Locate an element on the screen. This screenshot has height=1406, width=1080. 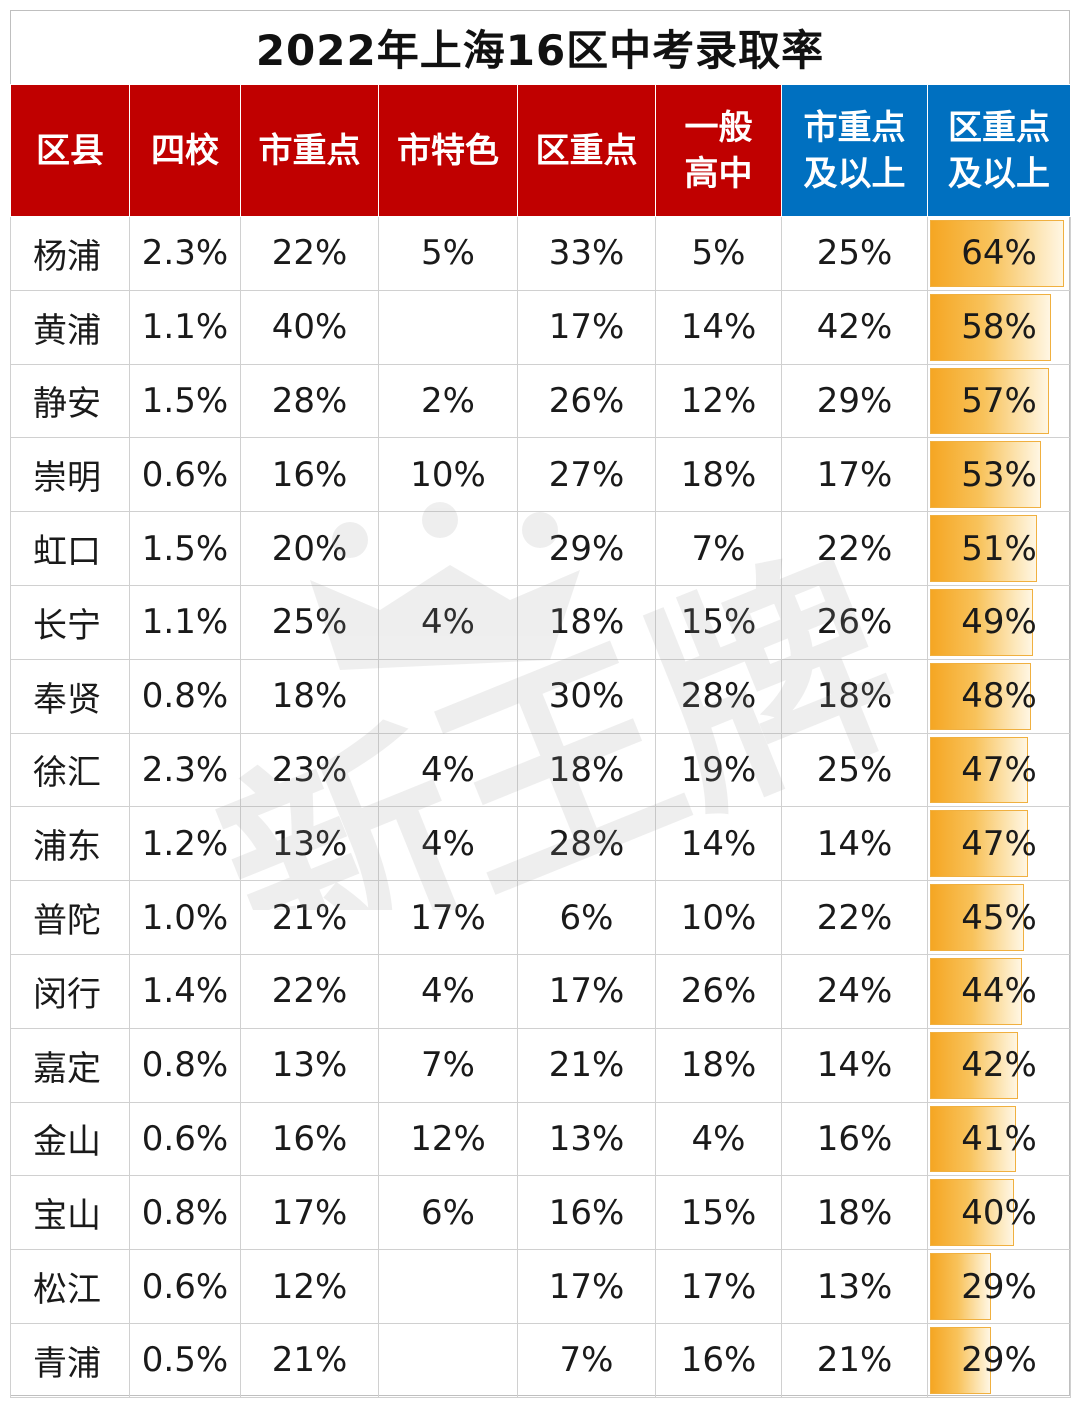
district-cell: 浦东 is located at coordinates (70, 844).